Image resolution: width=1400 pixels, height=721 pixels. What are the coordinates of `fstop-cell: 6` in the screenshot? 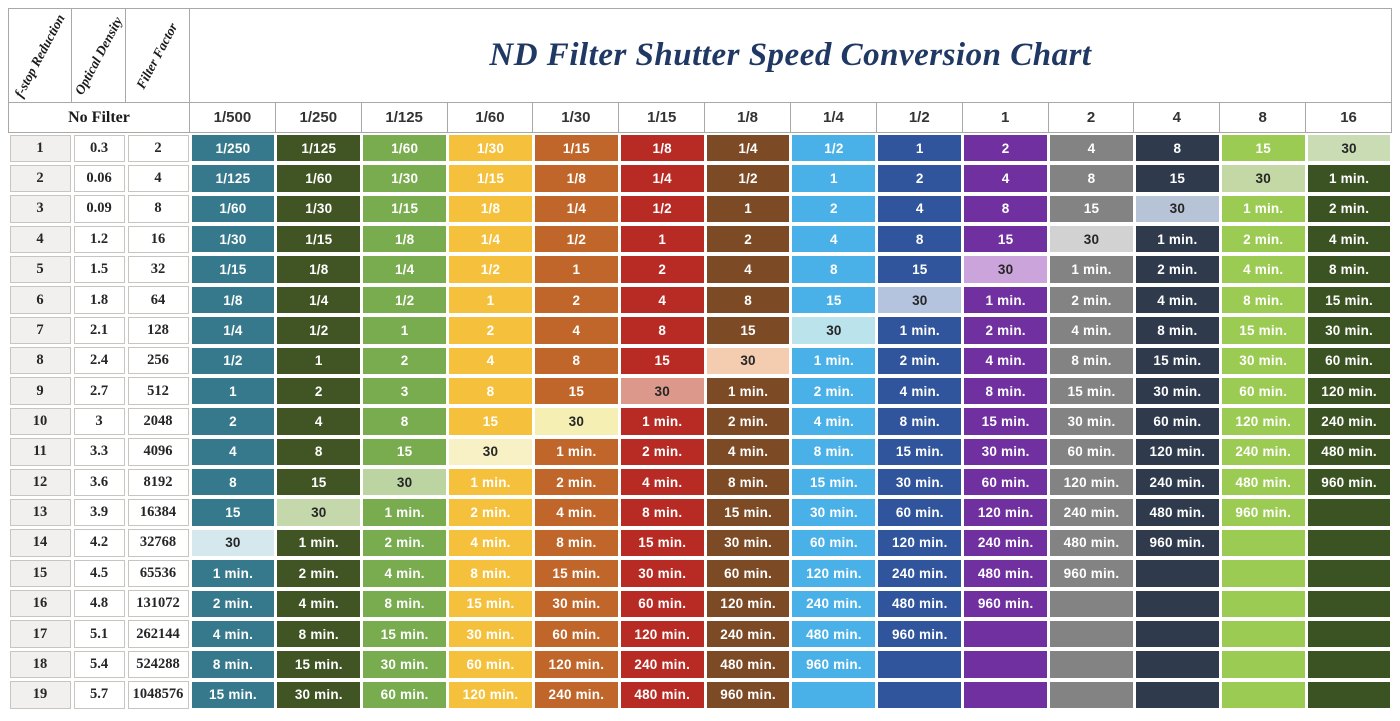 It's located at (40, 300).